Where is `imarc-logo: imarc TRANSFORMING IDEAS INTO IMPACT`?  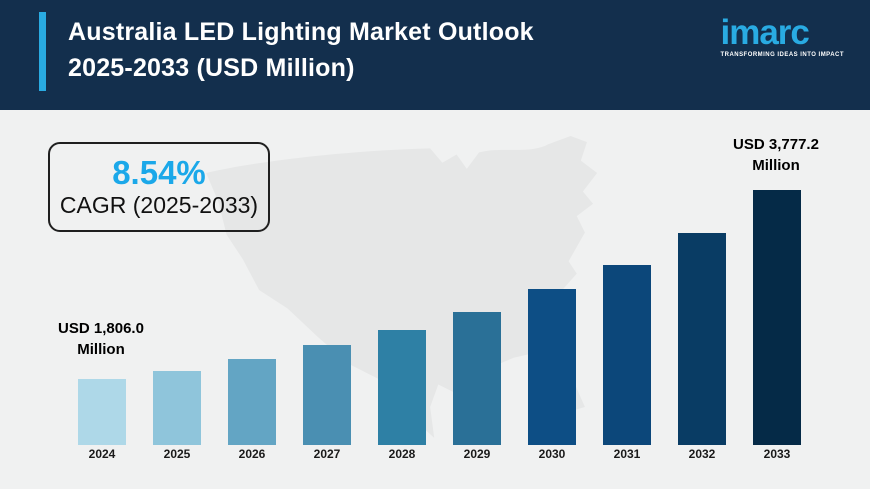
imarc-logo: imarc TRANSFORMING IDEAS INTO IMPACT is located at coordinates (782, 36).